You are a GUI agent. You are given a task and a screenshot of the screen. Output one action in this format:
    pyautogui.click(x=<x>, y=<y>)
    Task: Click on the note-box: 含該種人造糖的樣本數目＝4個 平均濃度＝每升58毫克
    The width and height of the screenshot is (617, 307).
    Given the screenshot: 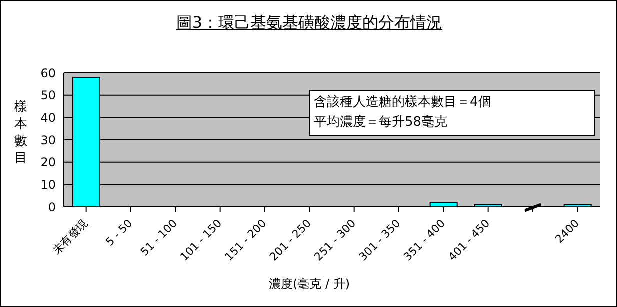 What is the action you would take?
    pyautogui.click(x=452, y=113)
    